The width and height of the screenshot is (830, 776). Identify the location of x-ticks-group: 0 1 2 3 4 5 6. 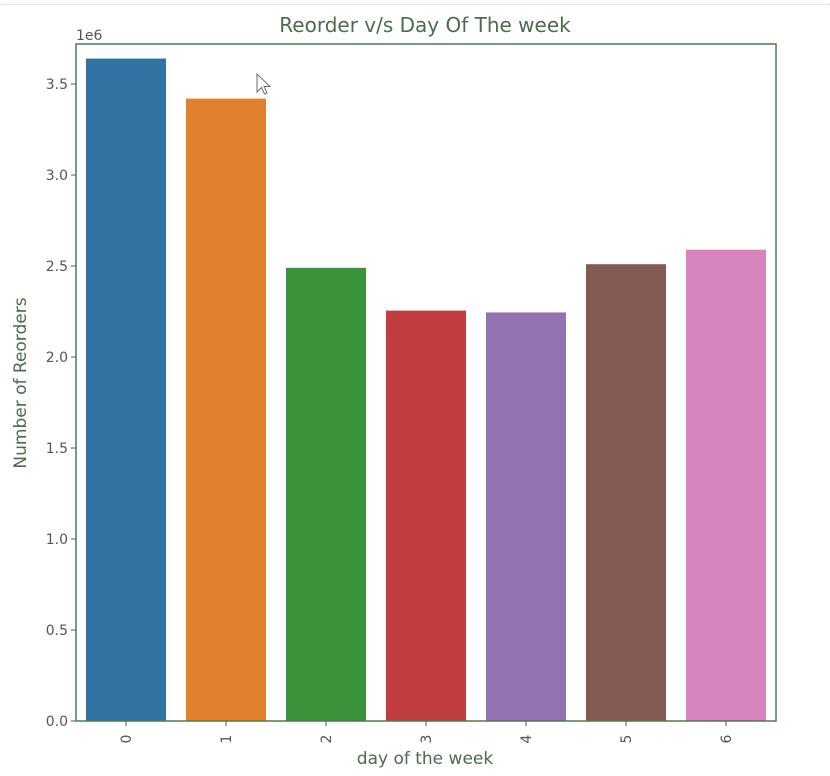
(427, 732).